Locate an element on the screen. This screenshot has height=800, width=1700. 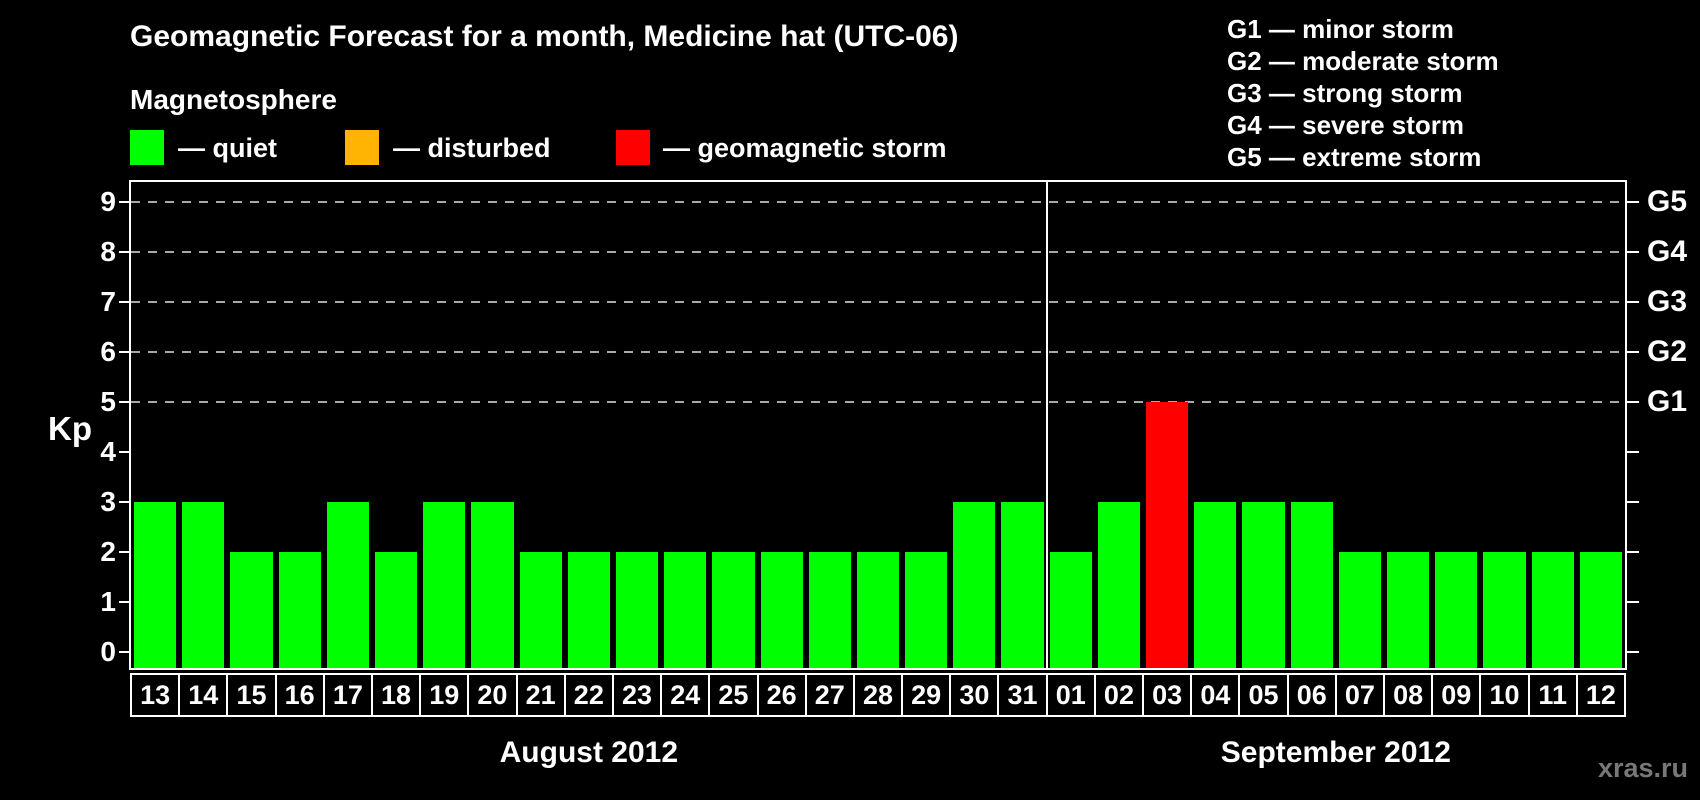
day-label-box: 07 is located at coordinates (1360, 695).